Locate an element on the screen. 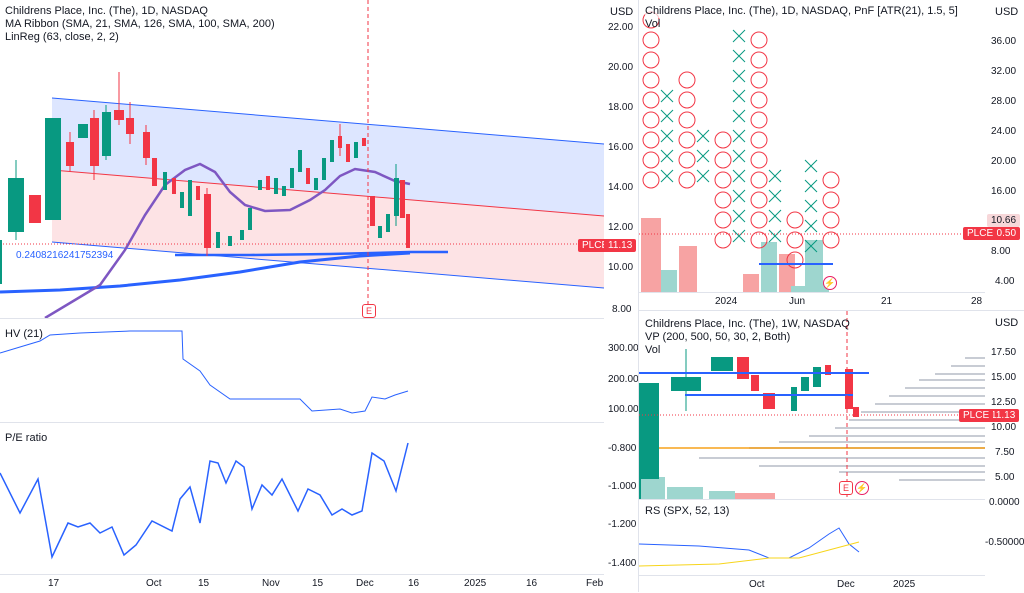 This screenshot has height=593, width=1024. pe-line is located at coordinates (204, 501).